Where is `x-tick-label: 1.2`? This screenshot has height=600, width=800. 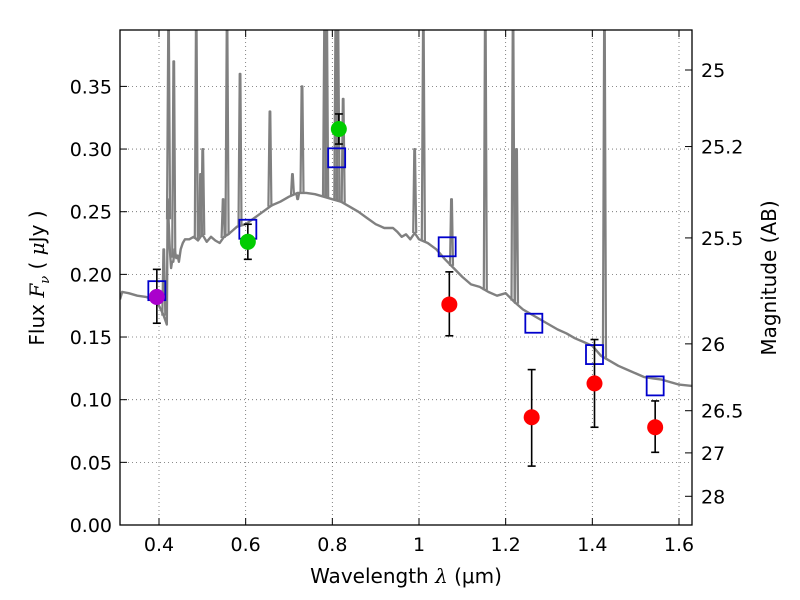 x-tick-label: 1.2 is located at coordinates (506, 545).